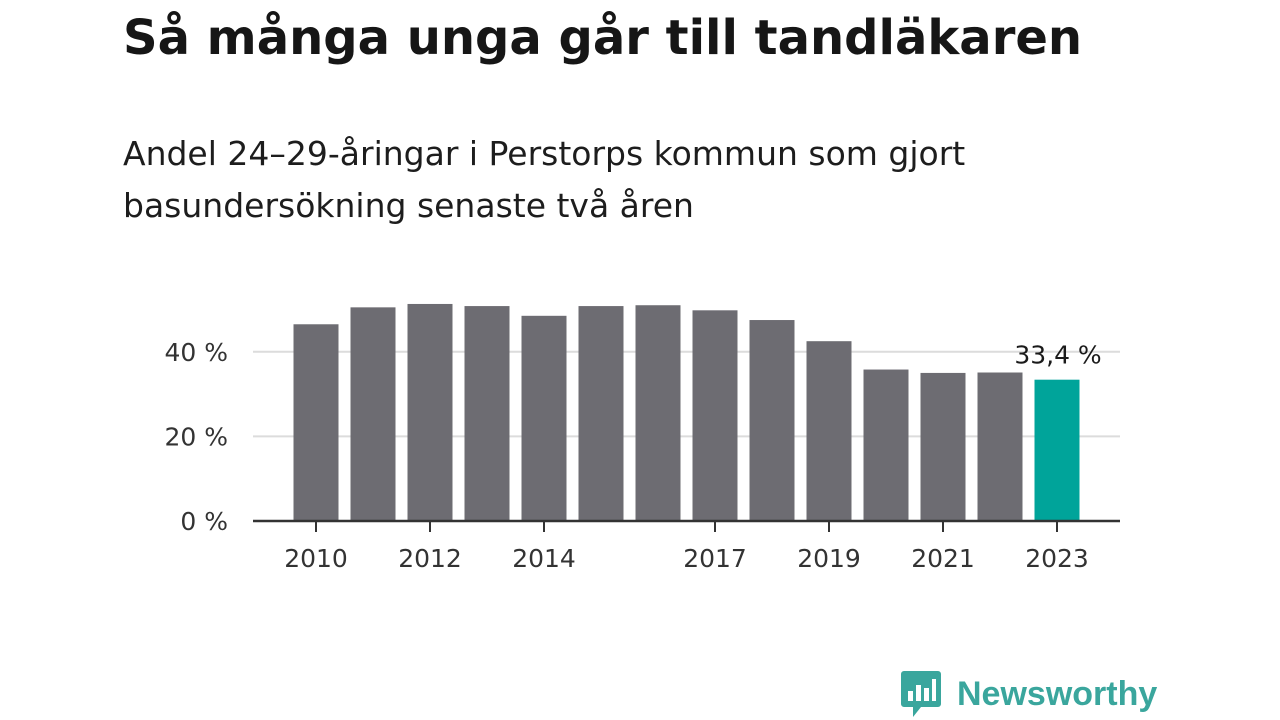 This screenshot has width=1280, height=720. Describe the element at coordinates (1057, 693) in the screenshot. I see `logo-text: Newsworthy` at that location.